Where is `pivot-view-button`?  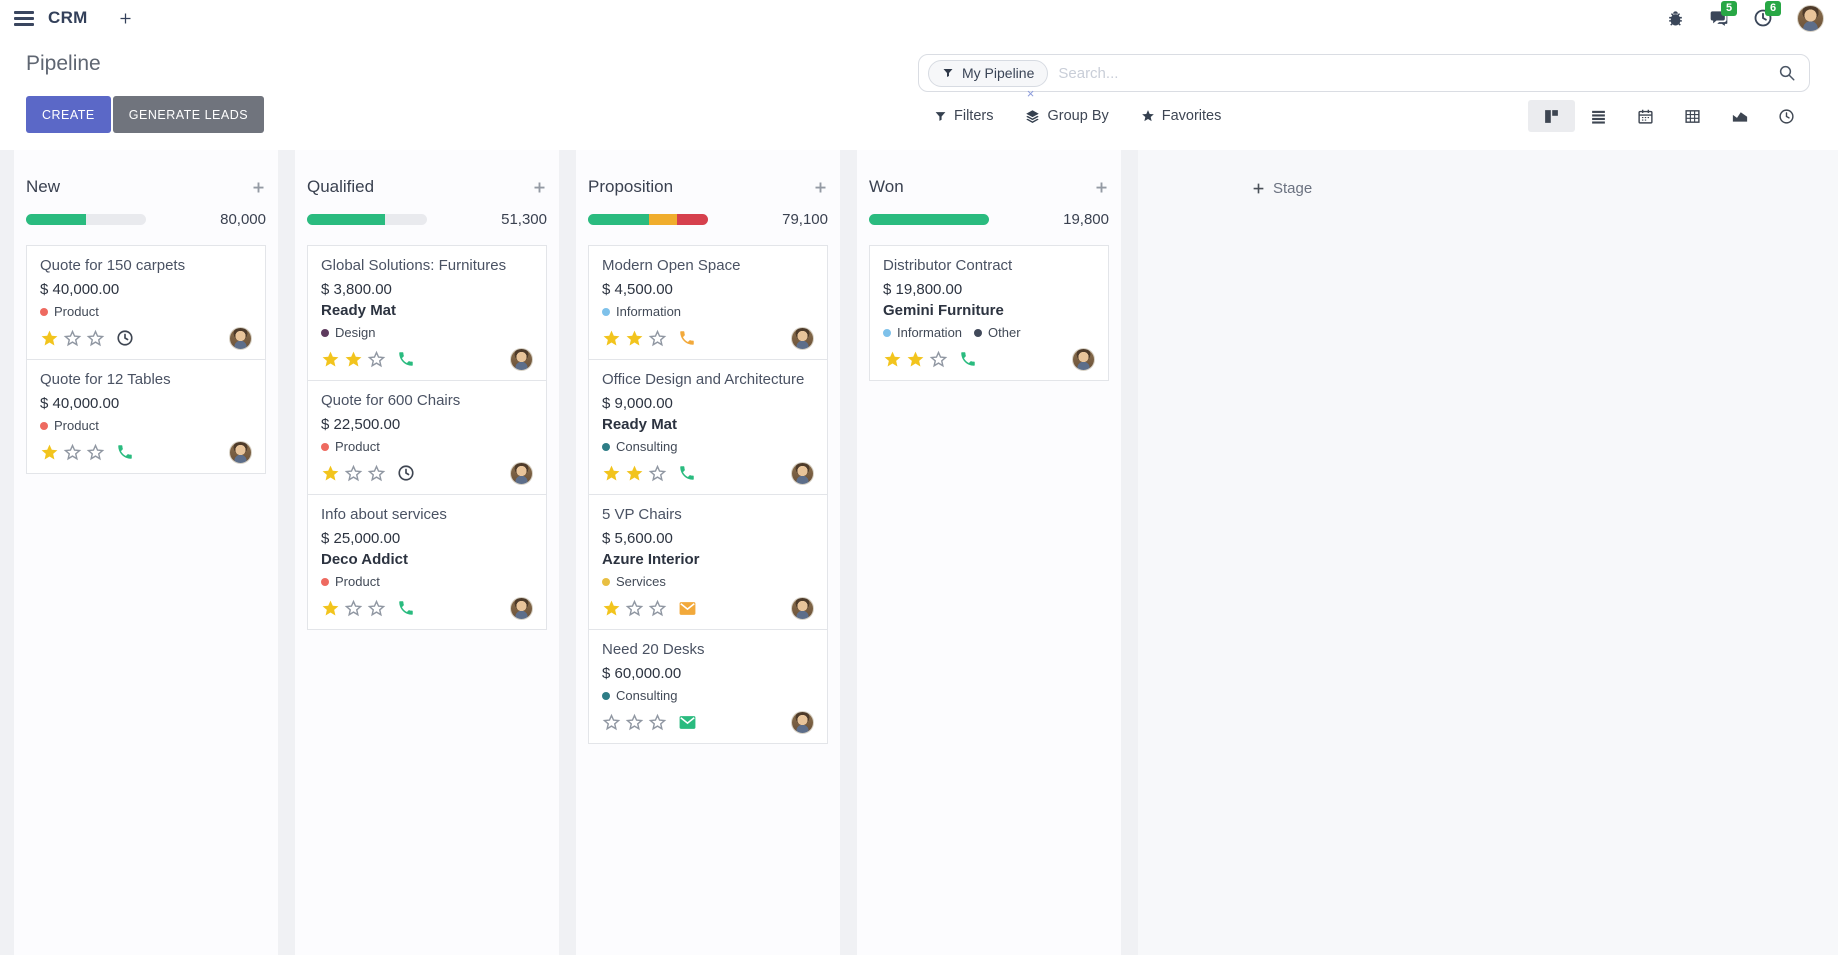 pivot-view-button is located at coordinates (1692, 116).